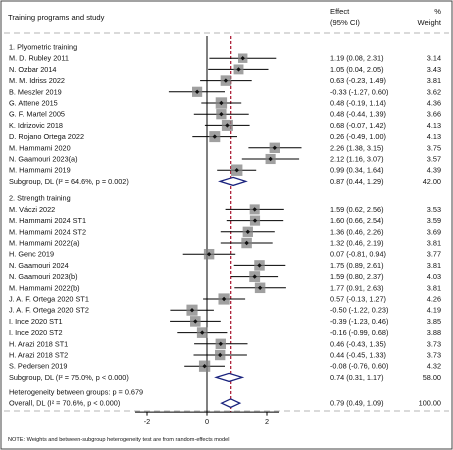 The width and height of the screenshot is (453, 450). I want to click on study-ci-text: 0.46 (-0.43, 1.35), so click(358, 343).